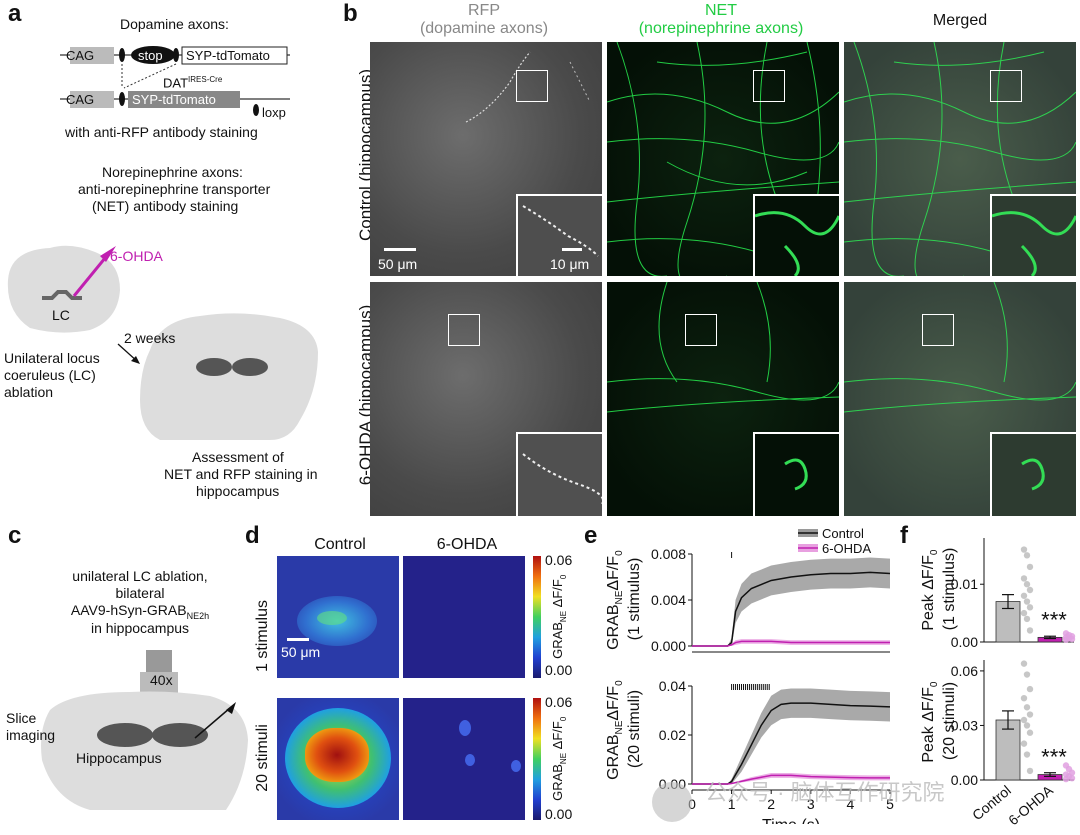  I want to click on scale-label-10: 10 μm, so click(570, 264).